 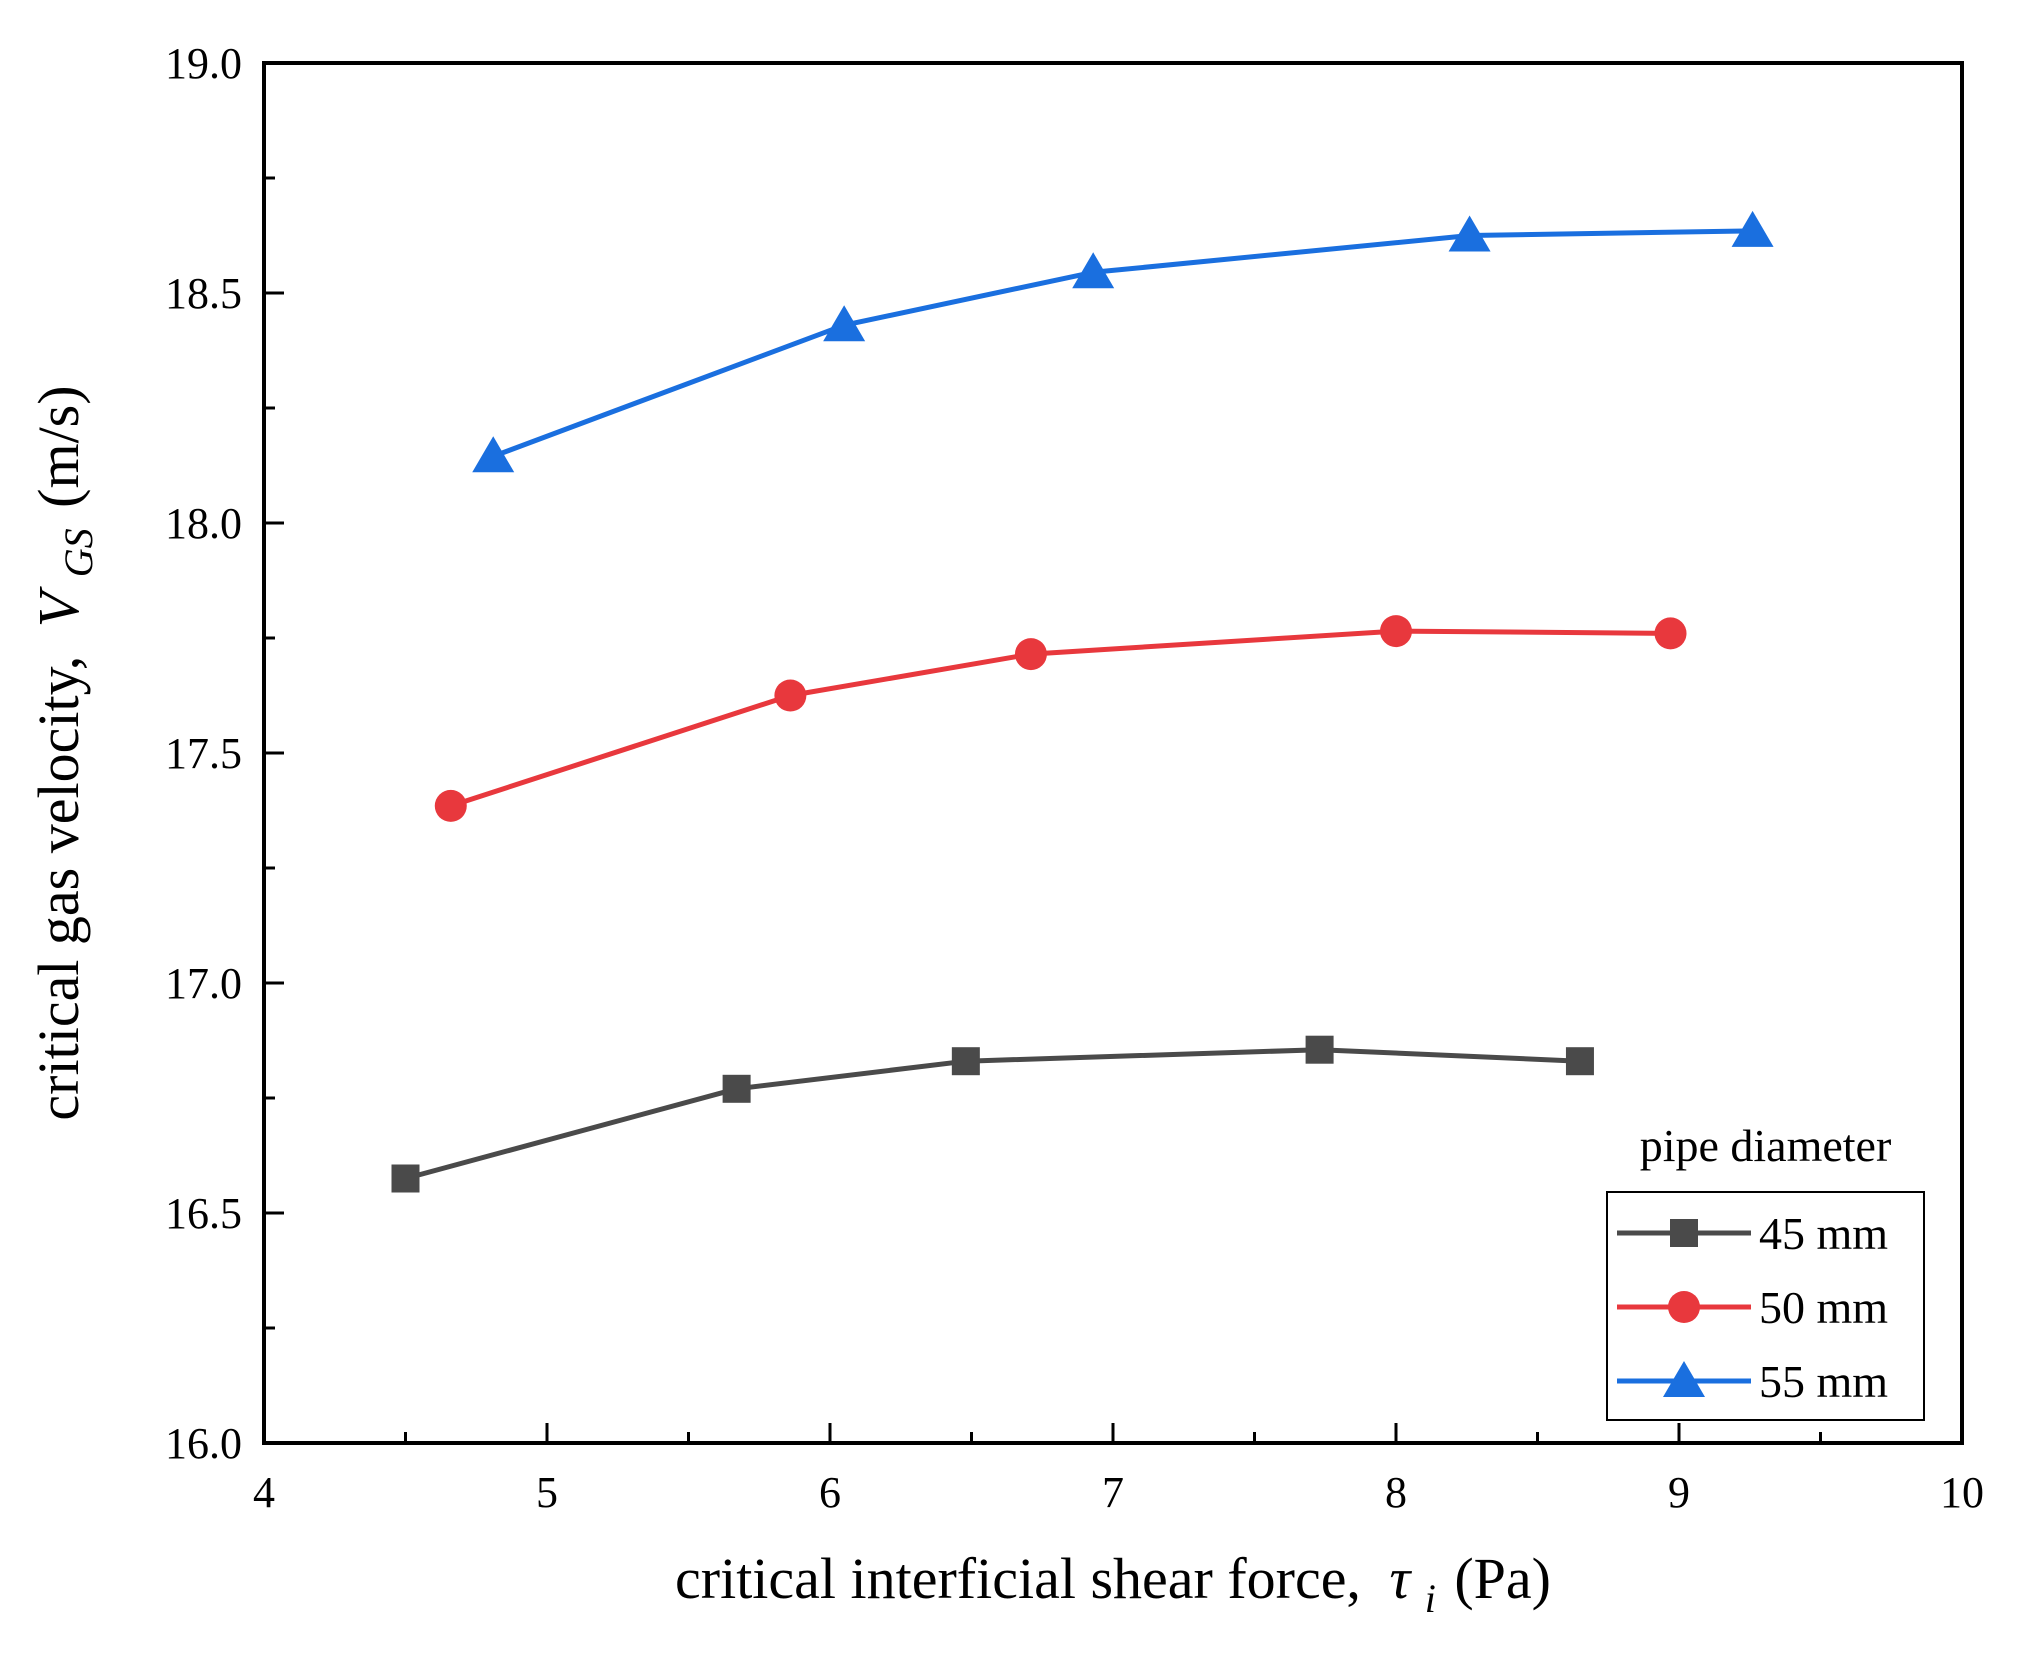 I want to click on y-axis-unit: (m/s), so click(x=58, y=446).